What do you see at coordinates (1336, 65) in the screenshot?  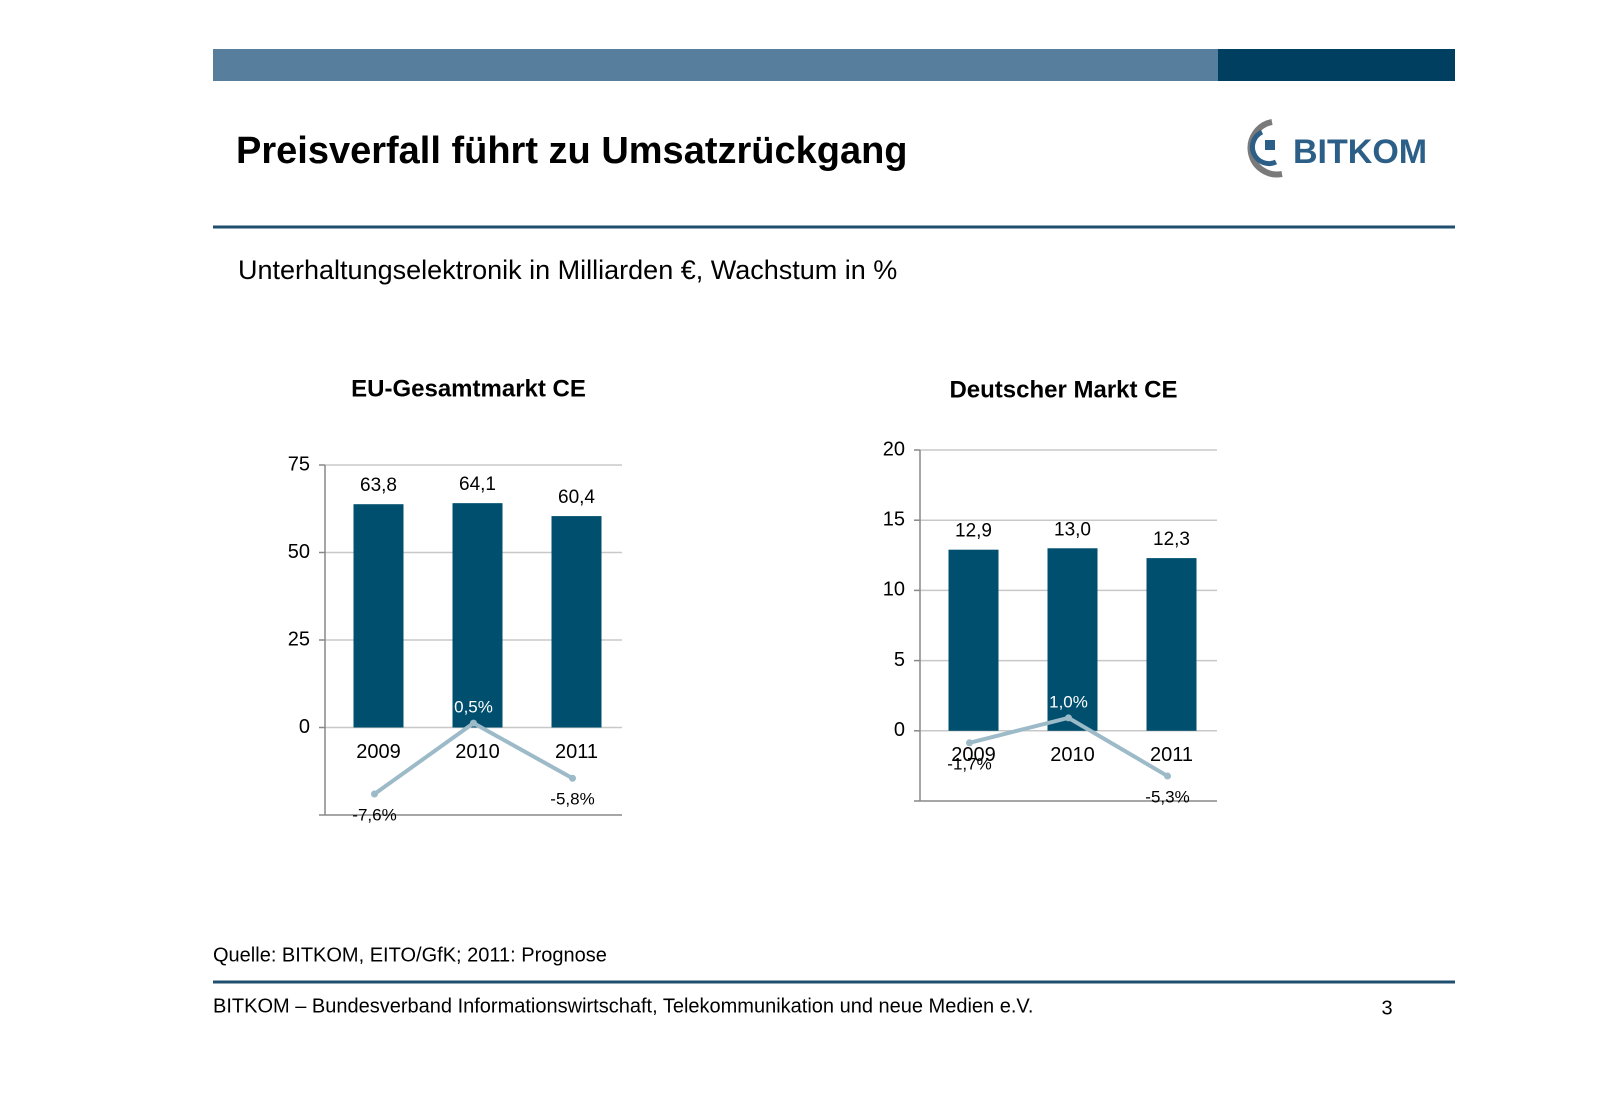 I see `top-banner-accent` at bounding box center [1336, 65].